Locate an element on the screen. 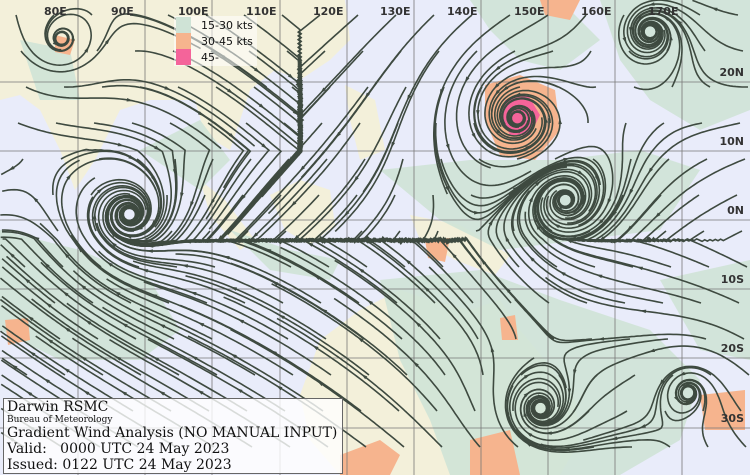 The image size is (750, 475). streamline is located at coordinates (30, 210).